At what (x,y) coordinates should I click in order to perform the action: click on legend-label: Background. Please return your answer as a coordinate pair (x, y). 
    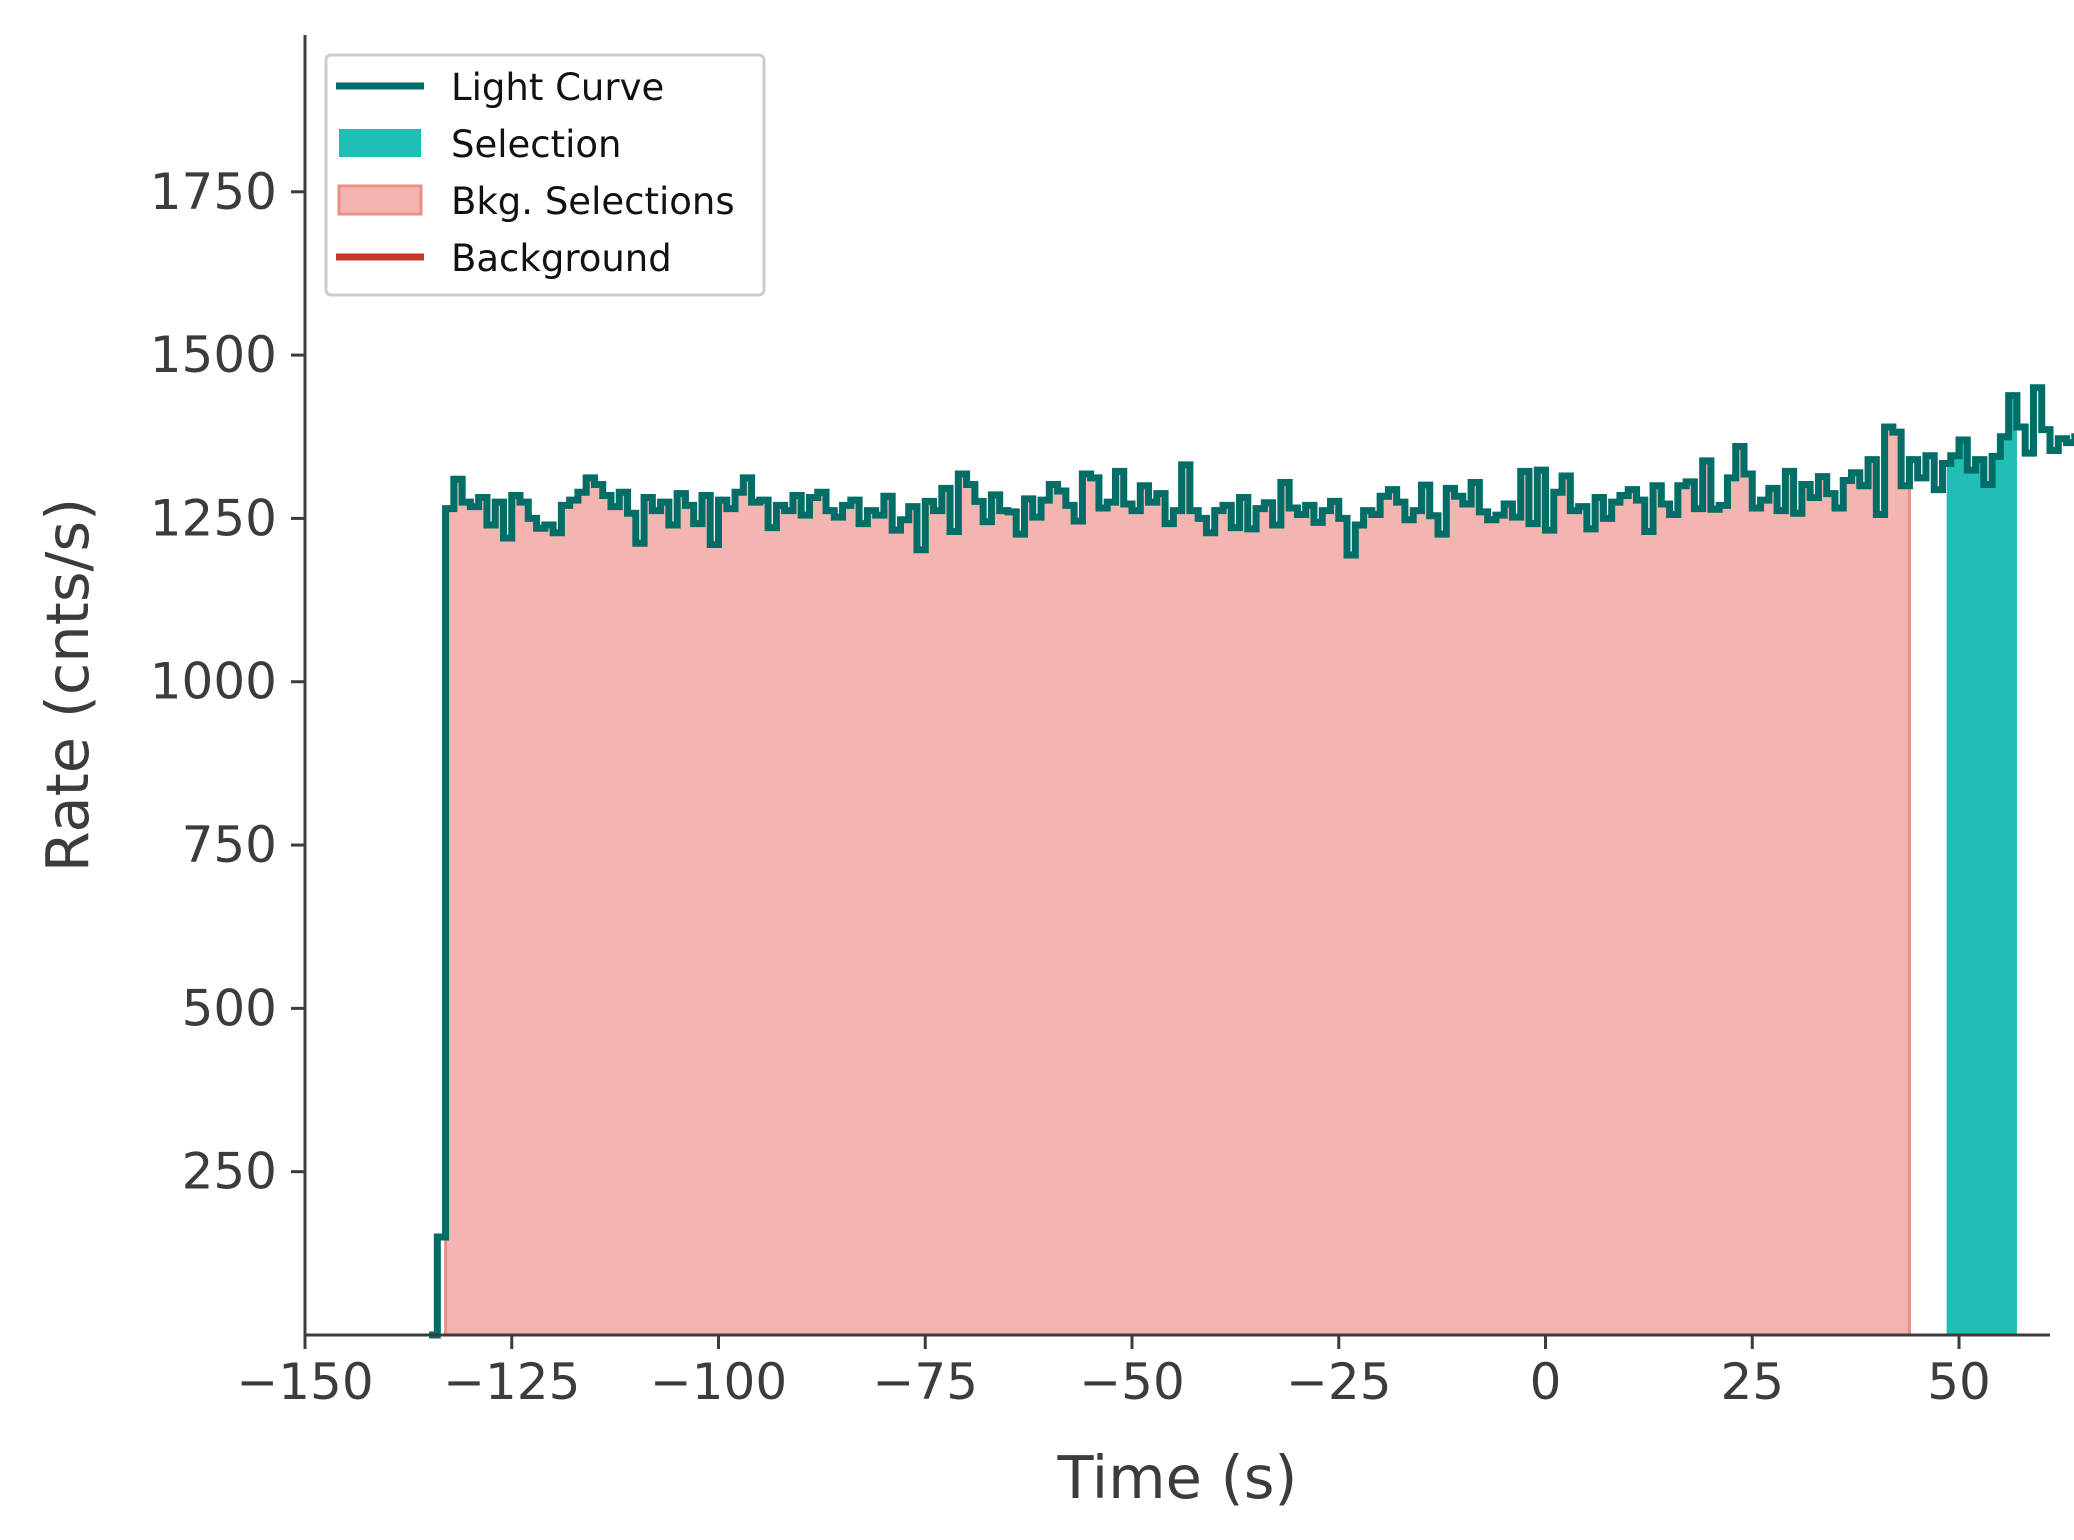
    Looking at the image, I should click on (561, 258).